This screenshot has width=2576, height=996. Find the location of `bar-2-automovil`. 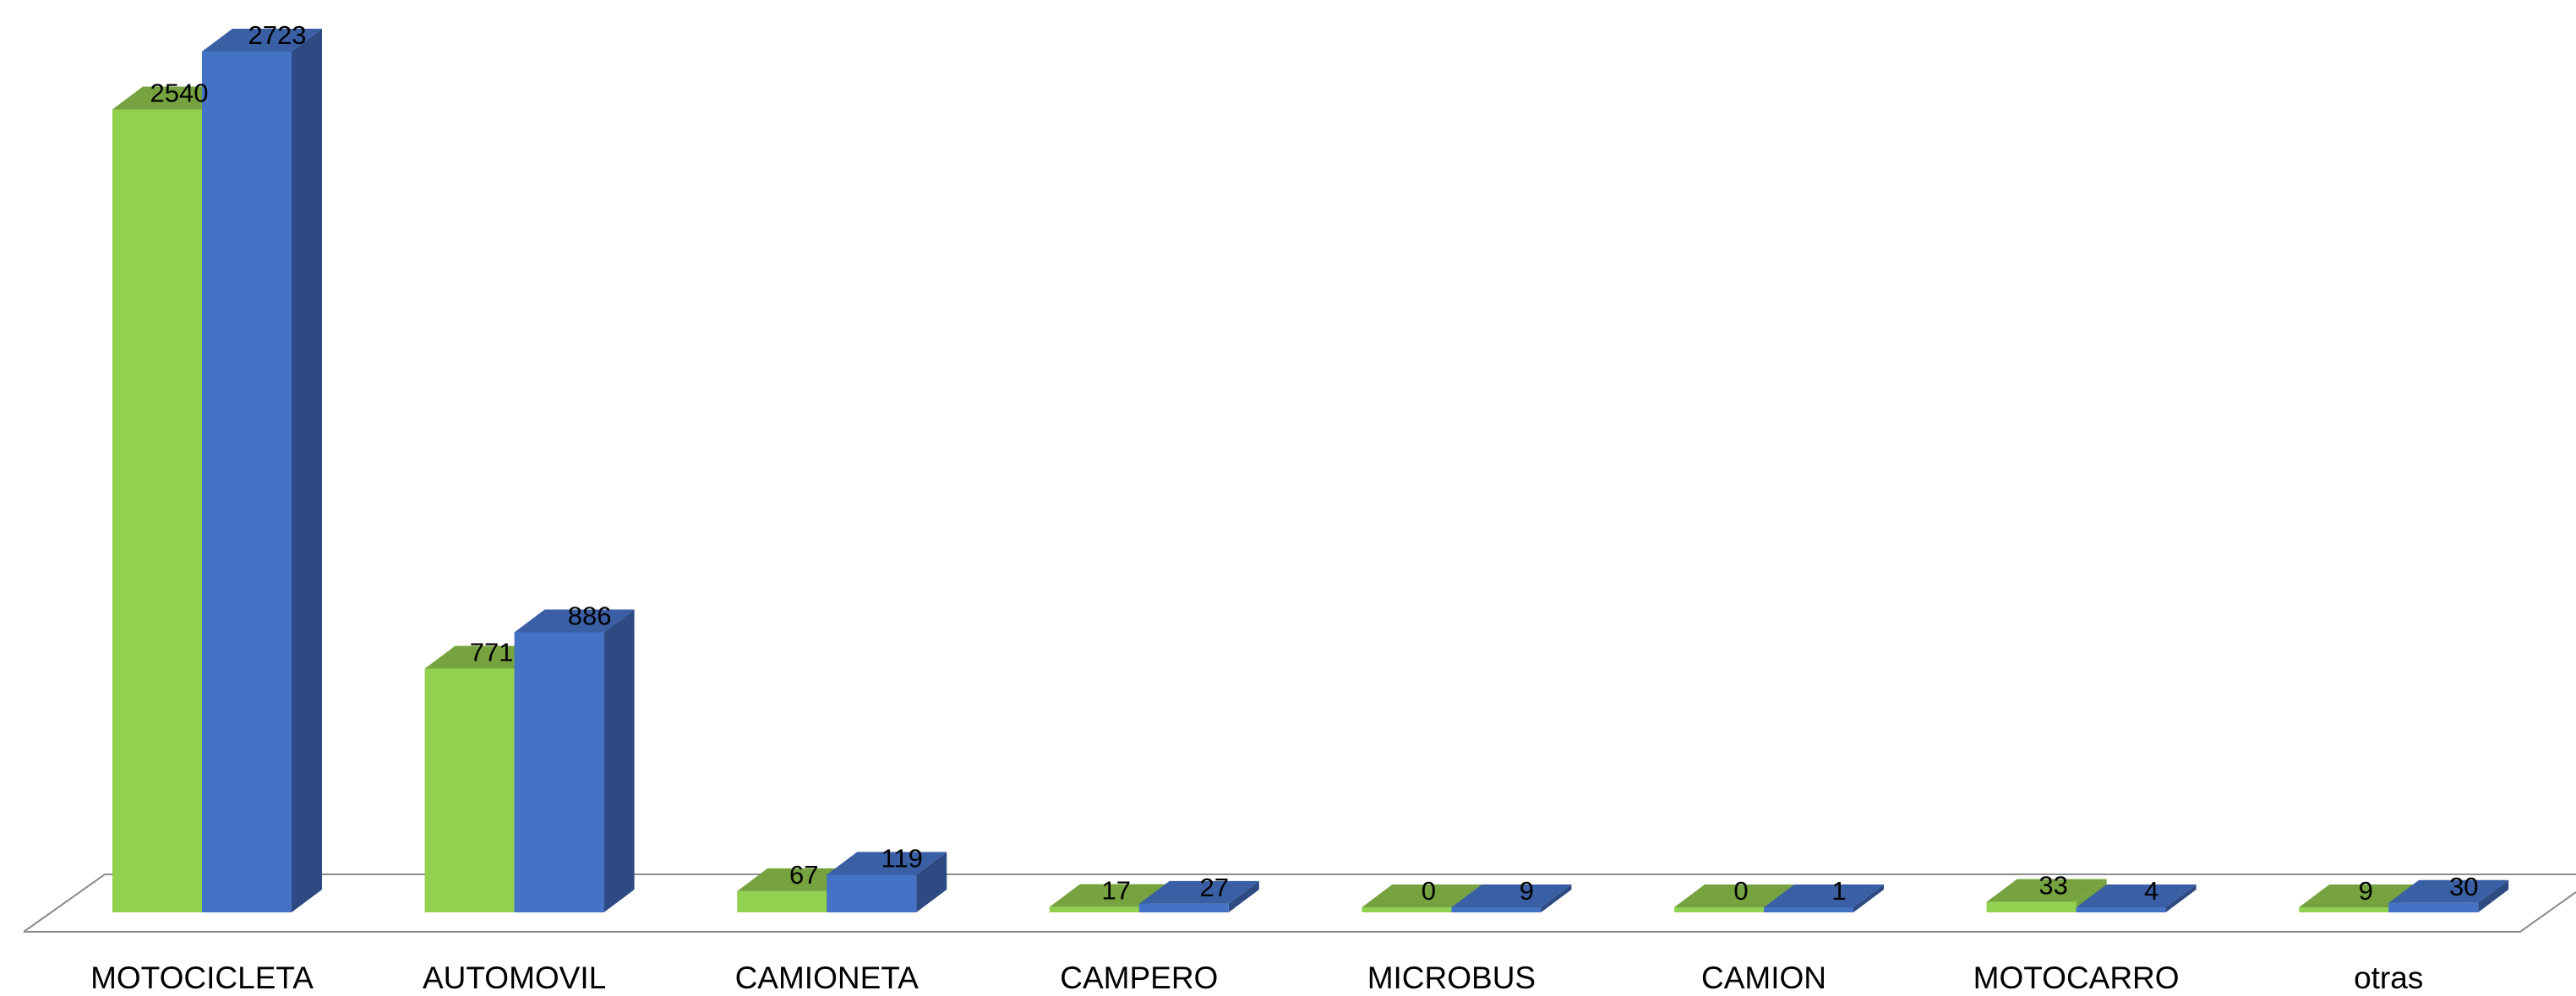

bar-2-automovil is located at coordinates (574, 760).